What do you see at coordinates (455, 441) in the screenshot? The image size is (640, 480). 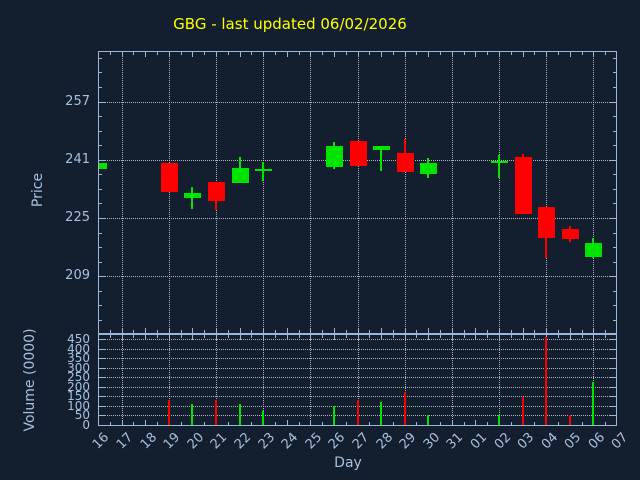 I see `day-tick-label: 31` at bounding box center [455, 441].